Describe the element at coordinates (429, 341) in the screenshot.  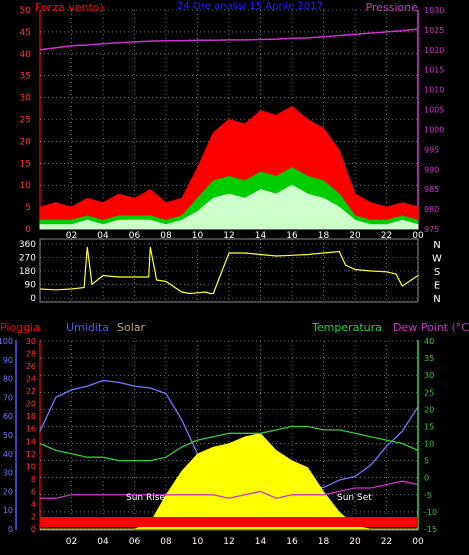
I see `temp-tick-40: 40` at that location.